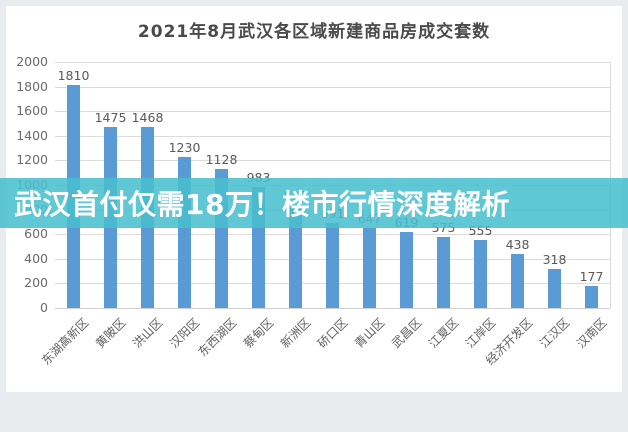 This screenshot has width=628, height=432. Describe the element at coordinates (221, 160) in the screenshot. I see `bar-value-label: 1128` at that location.